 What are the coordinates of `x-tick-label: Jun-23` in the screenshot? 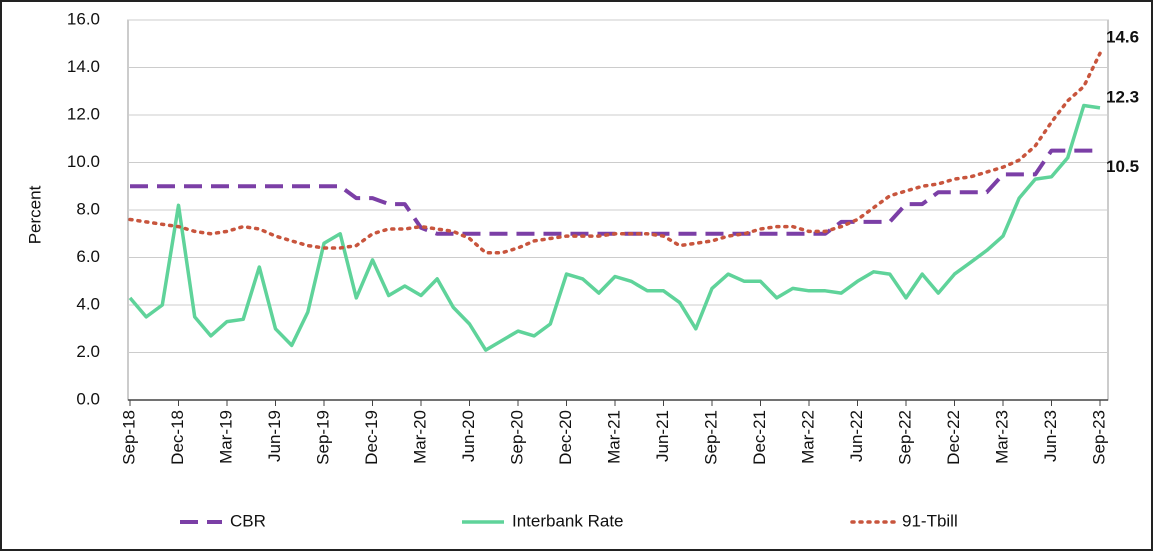 It's located at (1050, 436).